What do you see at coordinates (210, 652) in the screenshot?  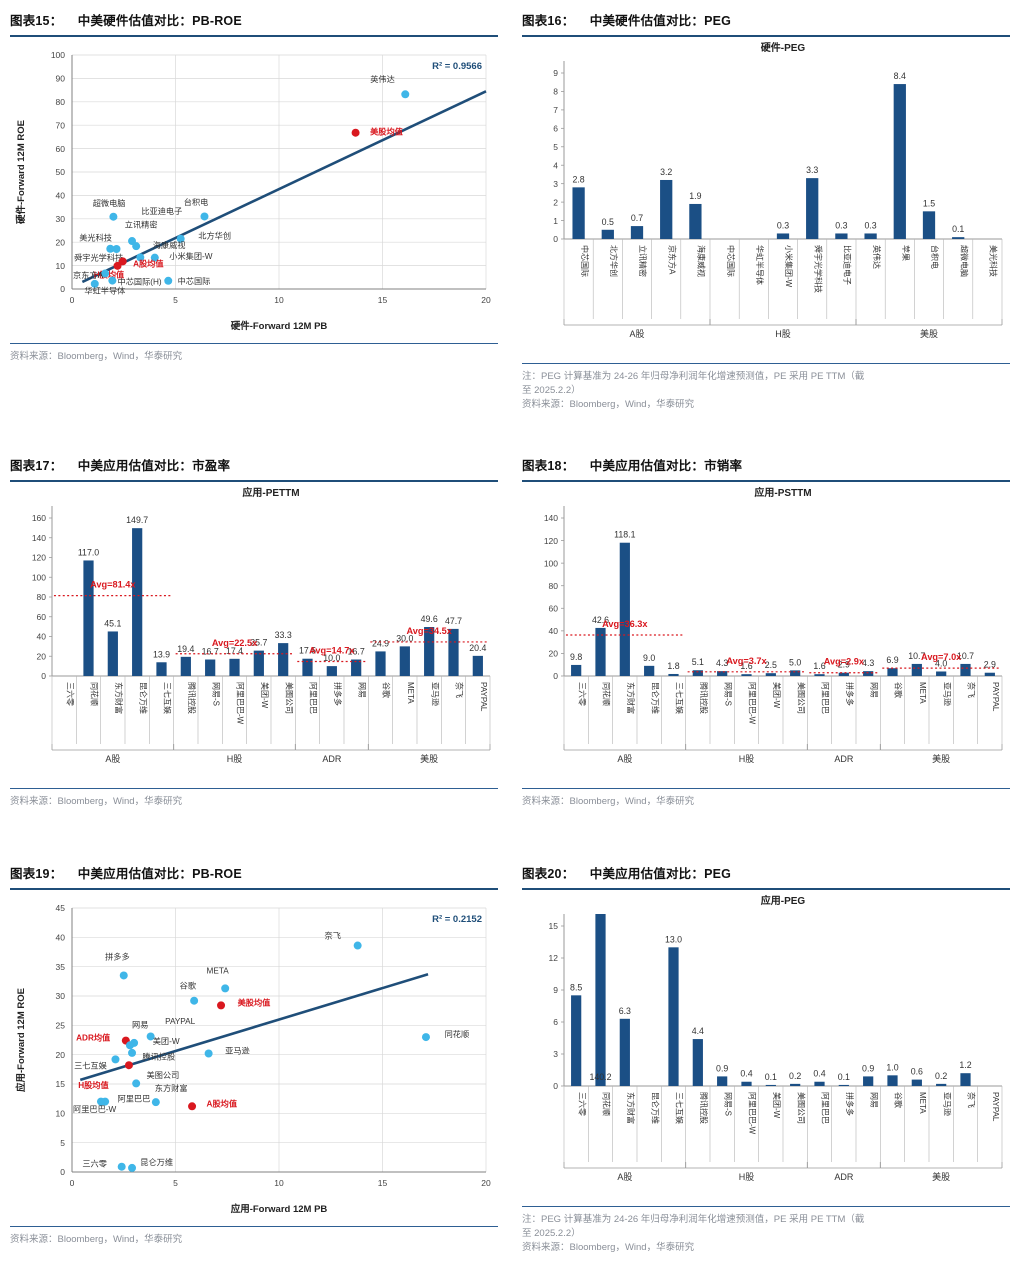 I see `bar-value-label: 16.7` at bounding box center [210, 652].